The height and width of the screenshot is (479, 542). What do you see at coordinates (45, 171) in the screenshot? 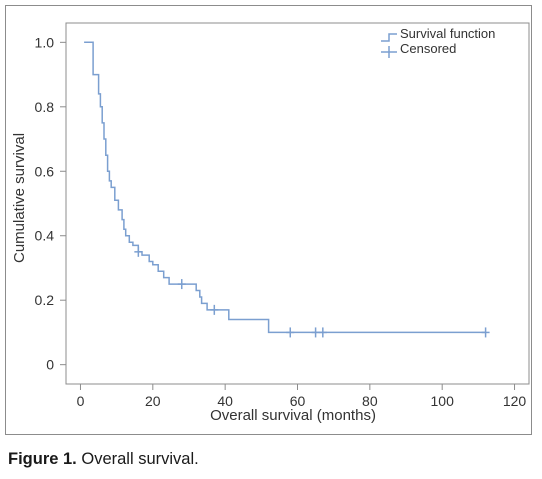
I see `y-tick-label: 0.6` at bounding box center [45, 171].